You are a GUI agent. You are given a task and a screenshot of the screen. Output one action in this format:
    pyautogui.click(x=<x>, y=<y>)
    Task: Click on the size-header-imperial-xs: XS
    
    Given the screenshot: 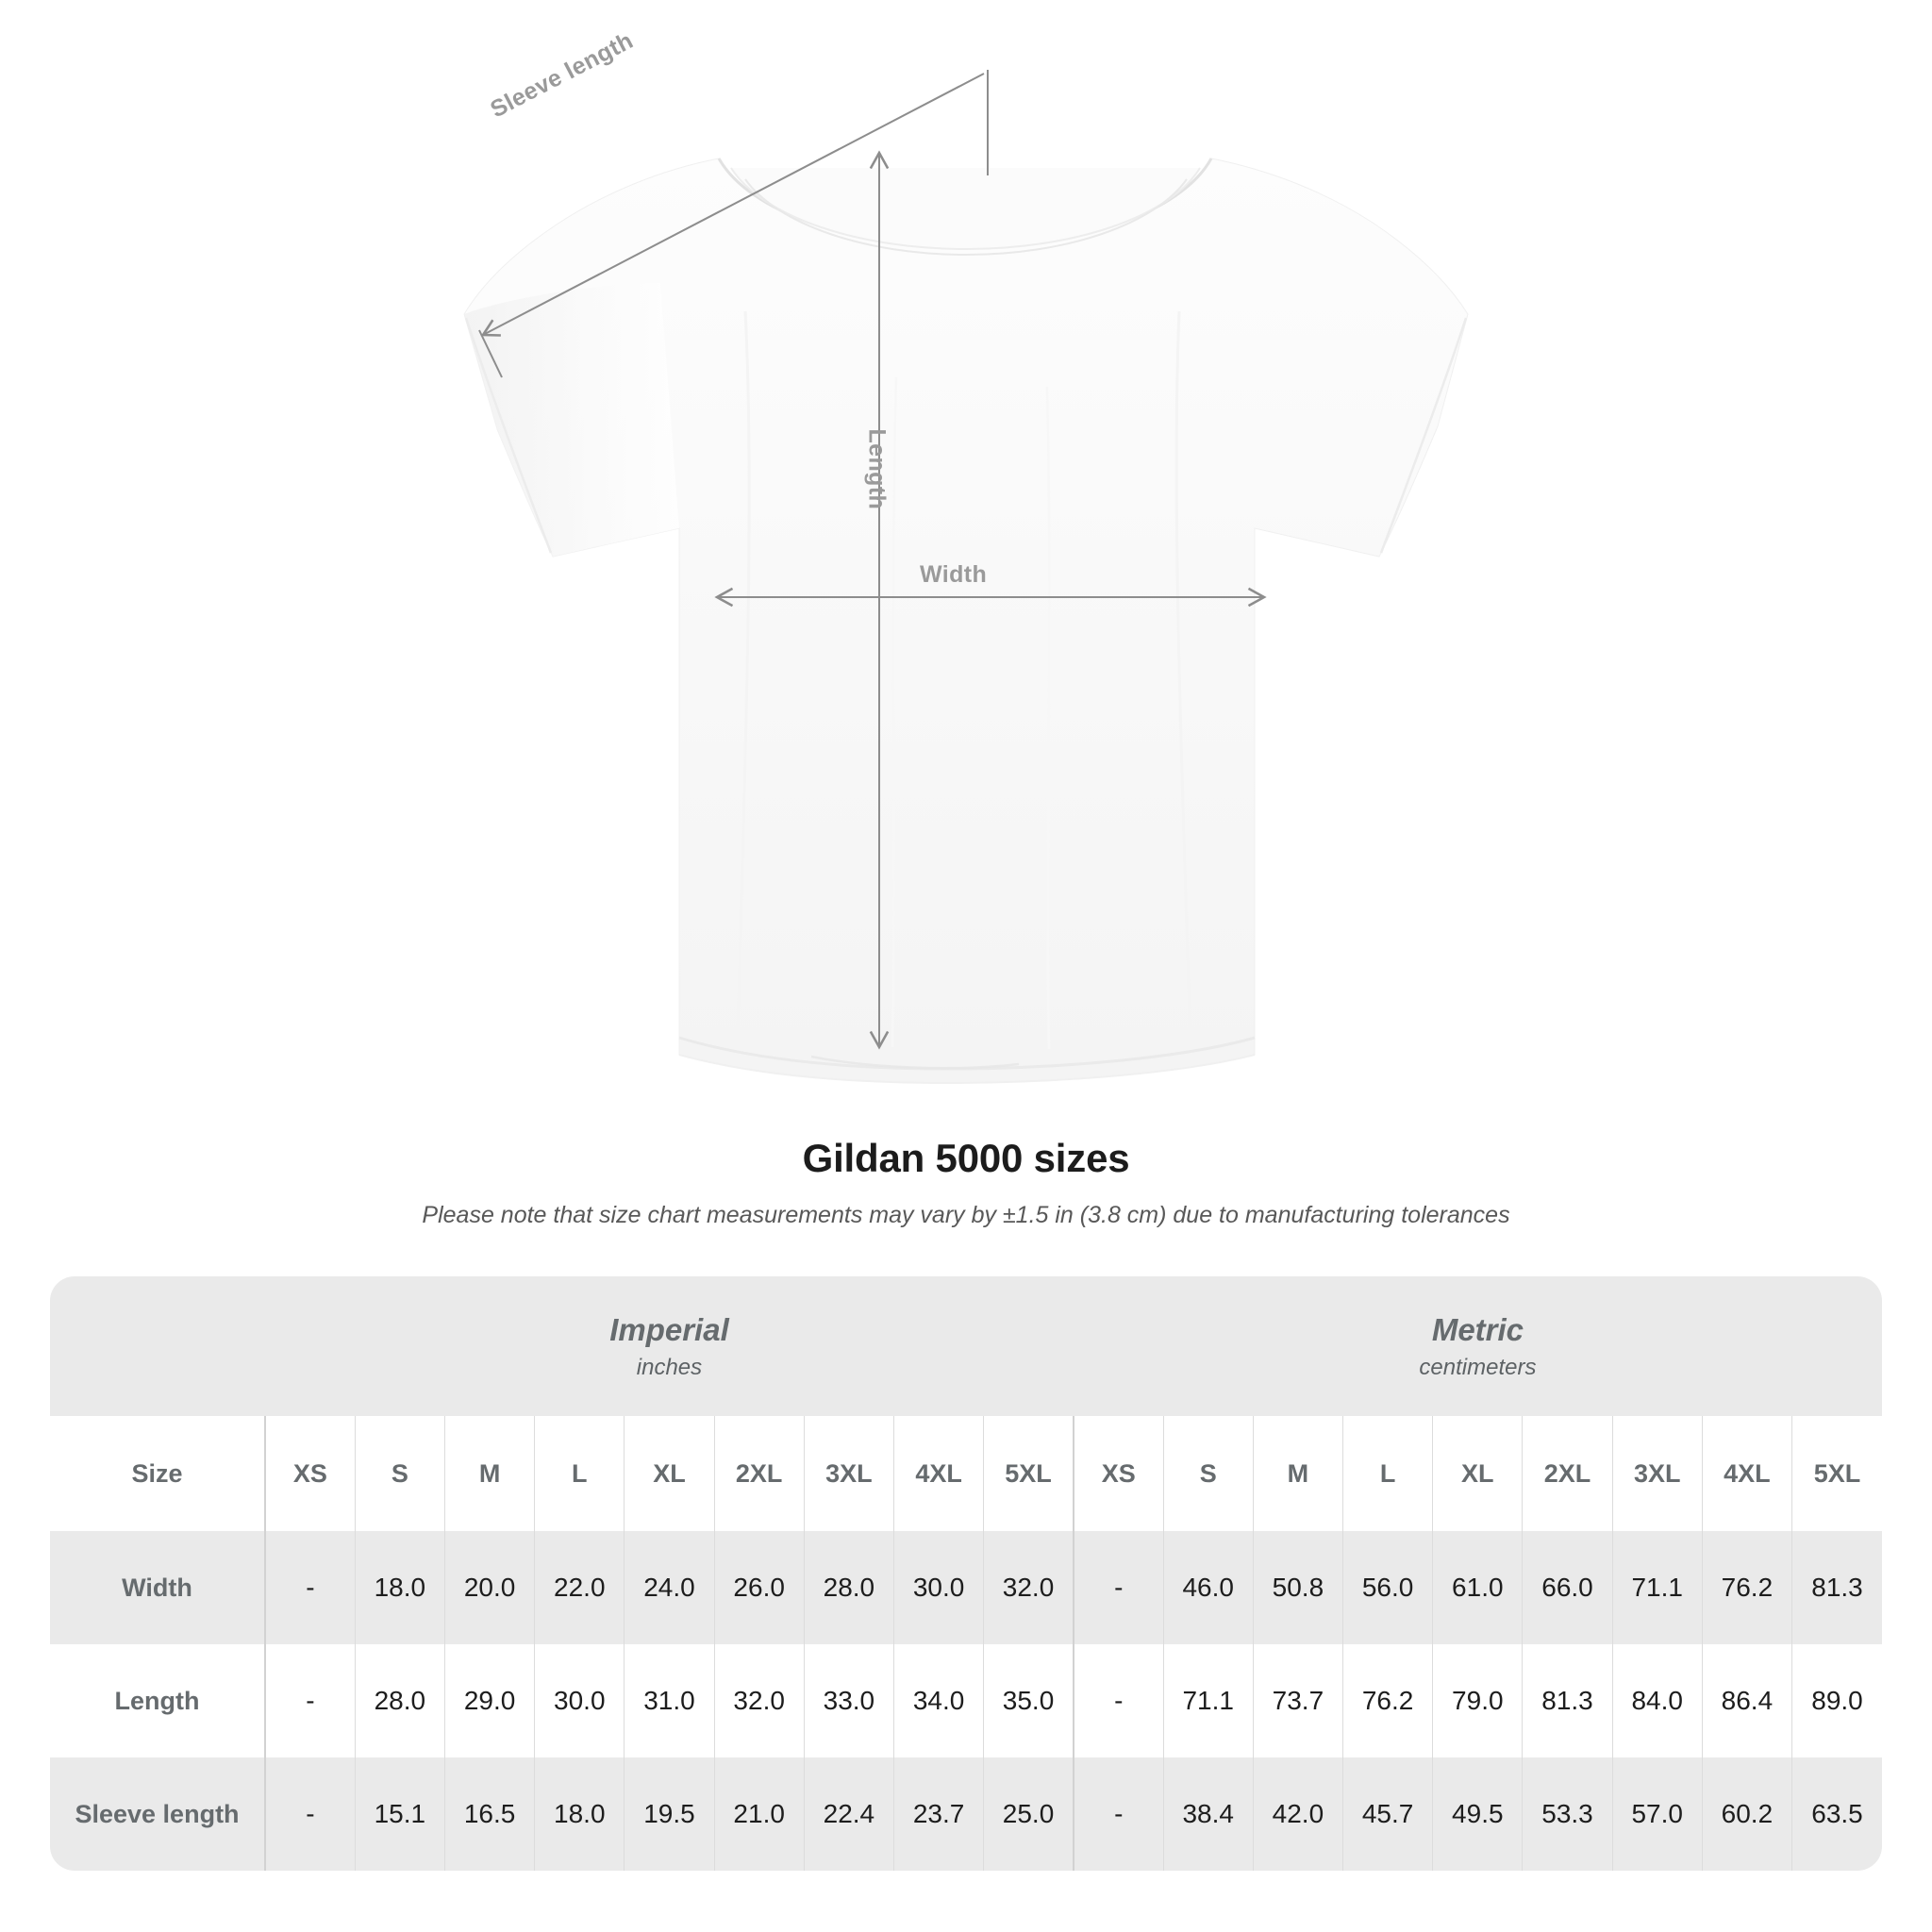 What is the action you would take?
    pyautogui.click(x=310, y=1473)
    